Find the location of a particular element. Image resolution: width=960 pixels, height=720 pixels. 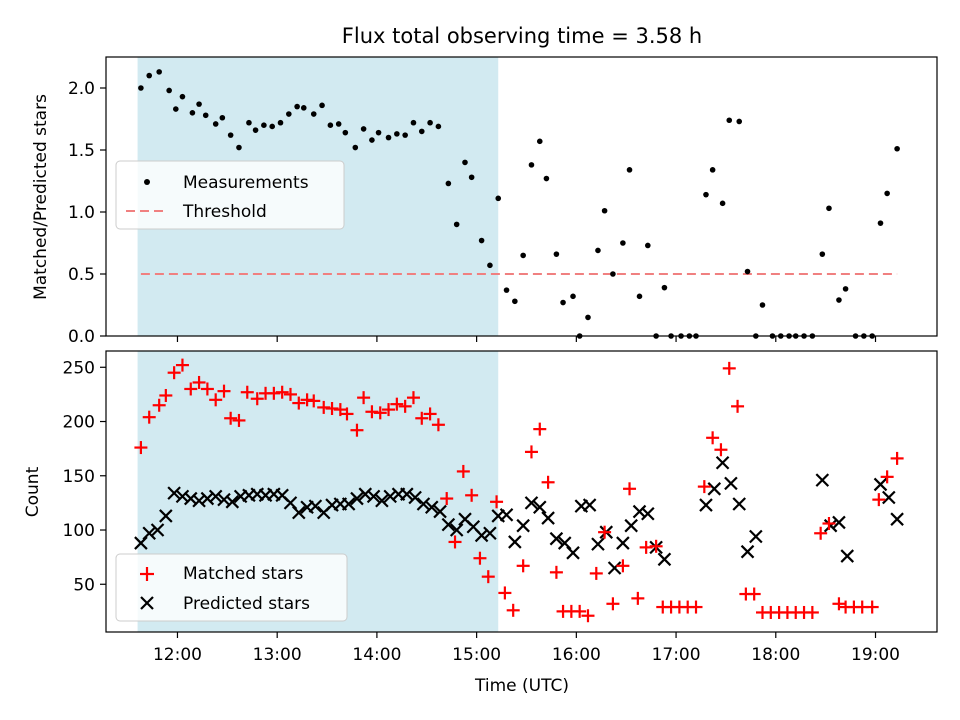

x-tick-label: 17:00 is located at coordinates (676, 655).